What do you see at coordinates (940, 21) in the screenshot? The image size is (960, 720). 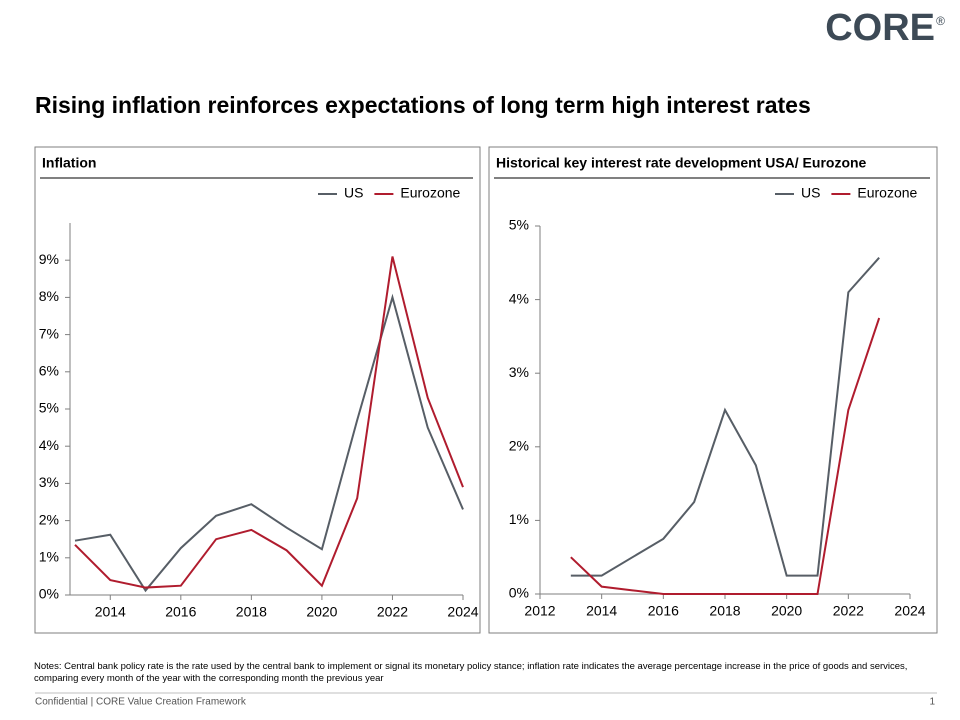 I see `logo-mark: ®` at bounding box center [940, 21].